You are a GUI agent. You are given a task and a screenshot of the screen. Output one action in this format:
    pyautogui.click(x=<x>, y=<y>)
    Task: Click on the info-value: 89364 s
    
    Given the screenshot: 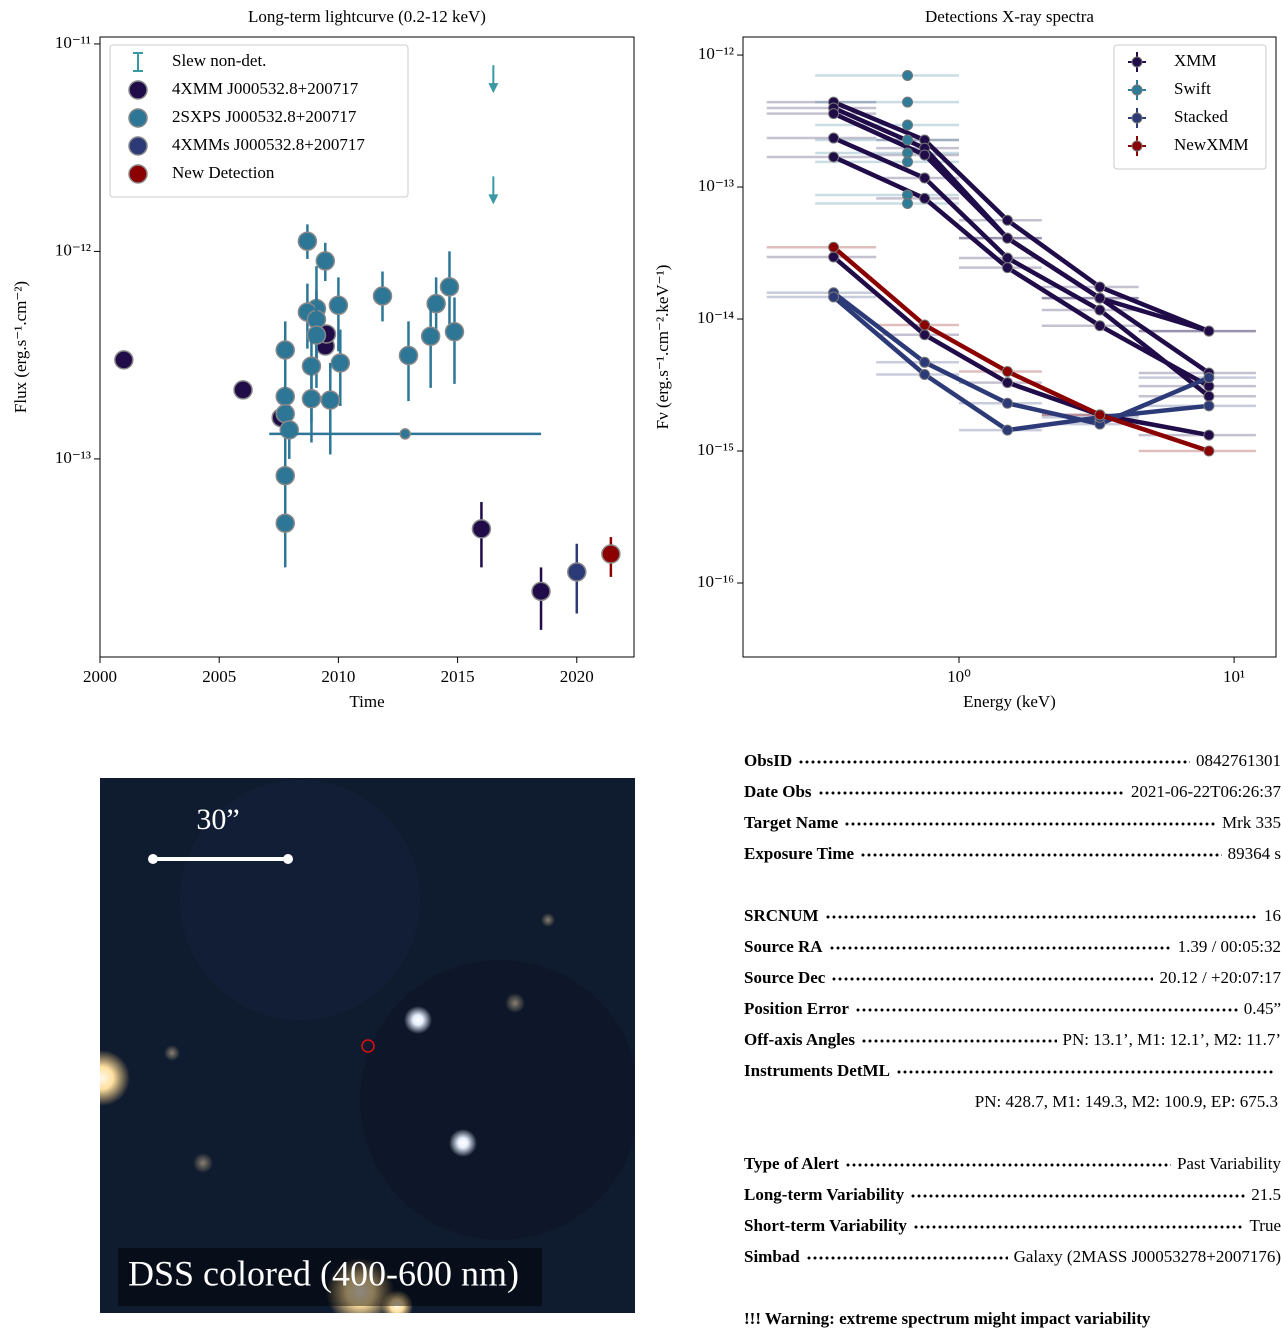 What is the action you would take?
    pyautogui.click(x=1254, y=854)
    